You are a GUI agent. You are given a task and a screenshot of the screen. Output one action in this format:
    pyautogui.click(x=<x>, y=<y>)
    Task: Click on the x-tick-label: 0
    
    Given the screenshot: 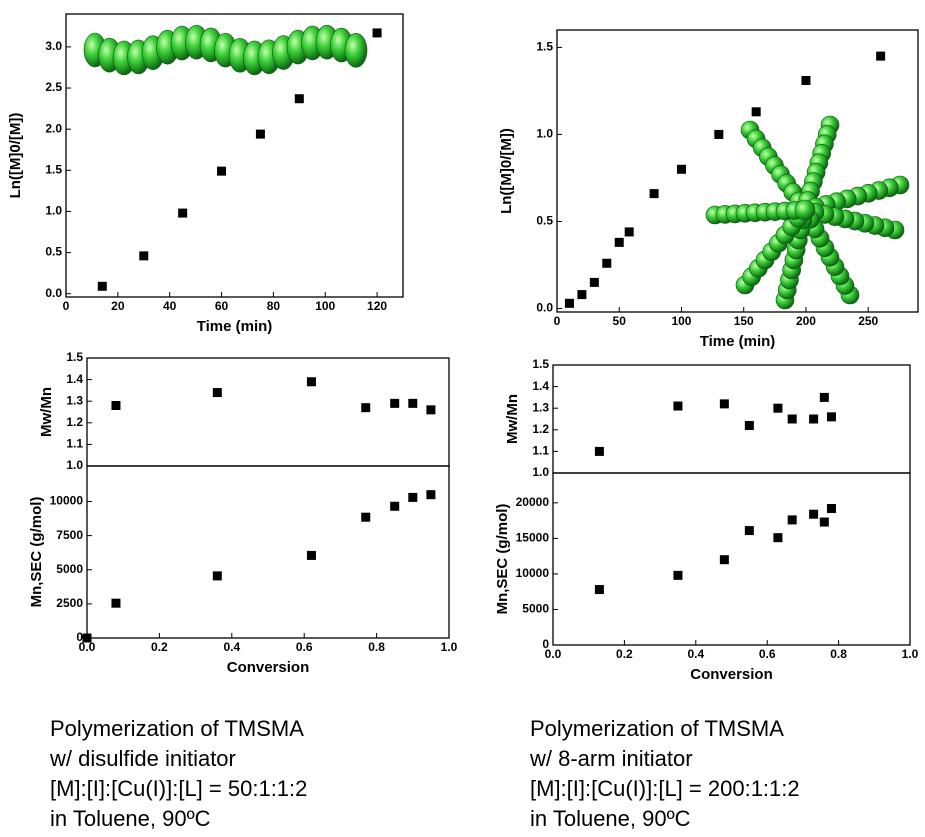 What is the action you would take?
    pyautogui.click(x=557, y=321)
    